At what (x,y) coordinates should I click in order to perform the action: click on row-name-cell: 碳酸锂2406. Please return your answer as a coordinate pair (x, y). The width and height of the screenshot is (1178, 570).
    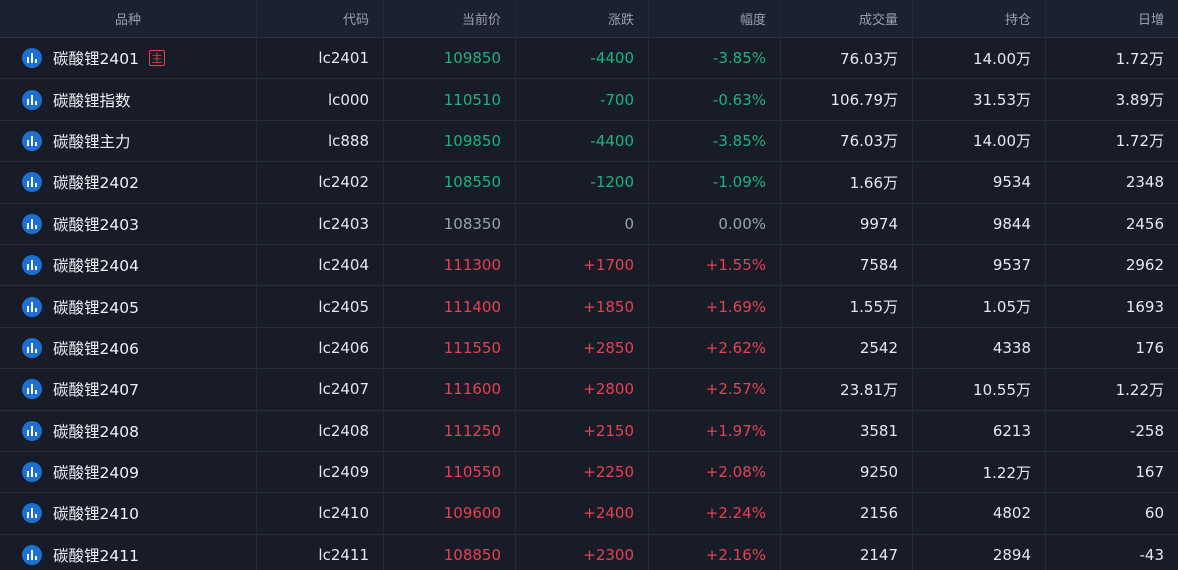
    Looking at the image, I should click on (128, 348).